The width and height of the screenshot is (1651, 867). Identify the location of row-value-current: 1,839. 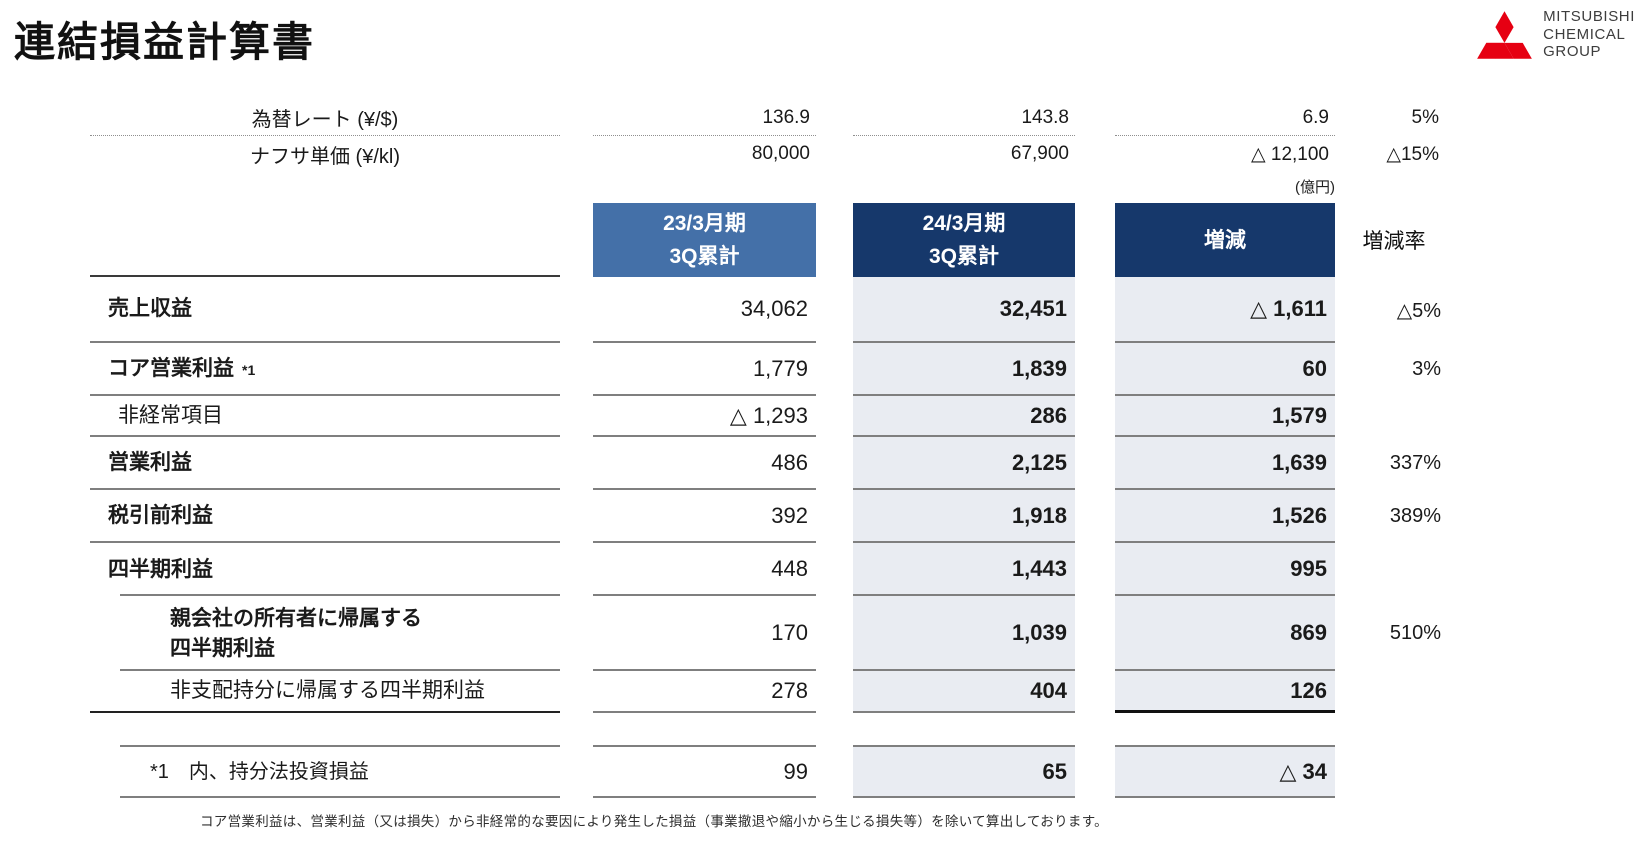
(964, 369).